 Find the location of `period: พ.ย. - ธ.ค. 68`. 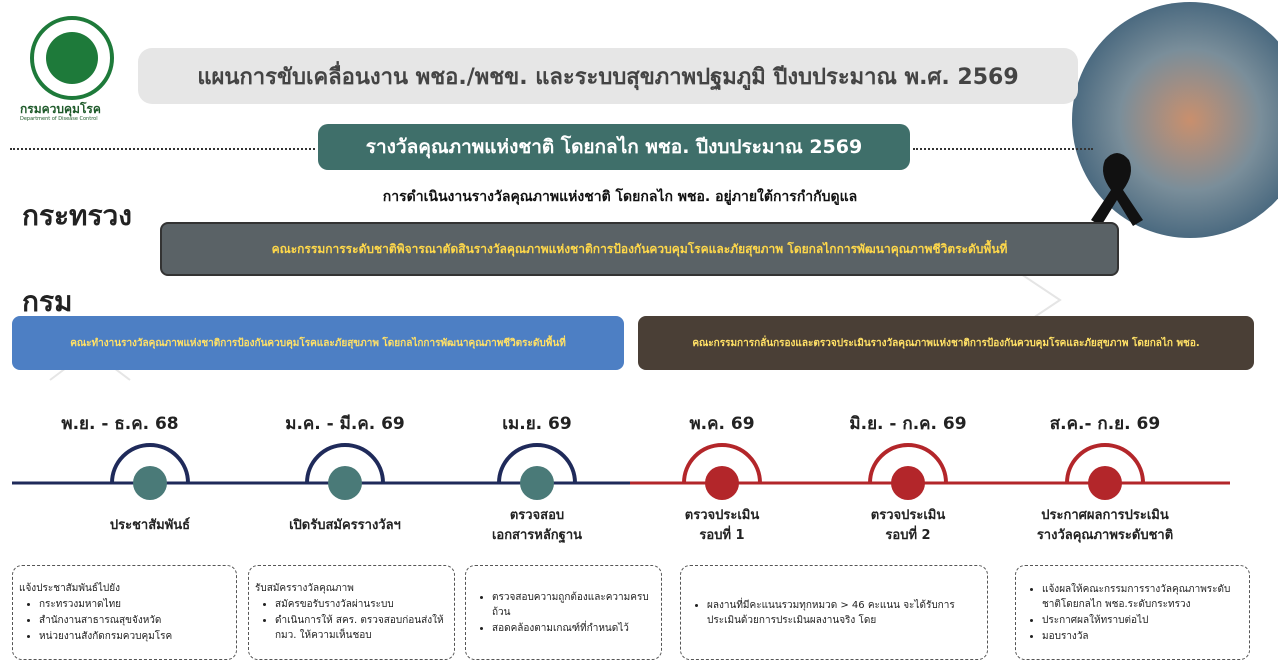

period: พ.ย. - ธ.ค. 68 is located at coordinates (120, 424).